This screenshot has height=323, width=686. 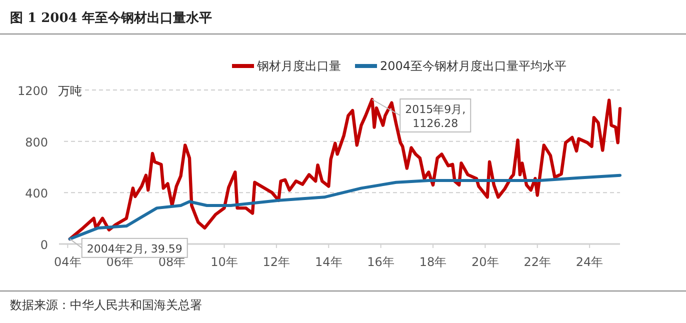 I want to click on x-tick-label: 04年, so click(x=68, y=262).